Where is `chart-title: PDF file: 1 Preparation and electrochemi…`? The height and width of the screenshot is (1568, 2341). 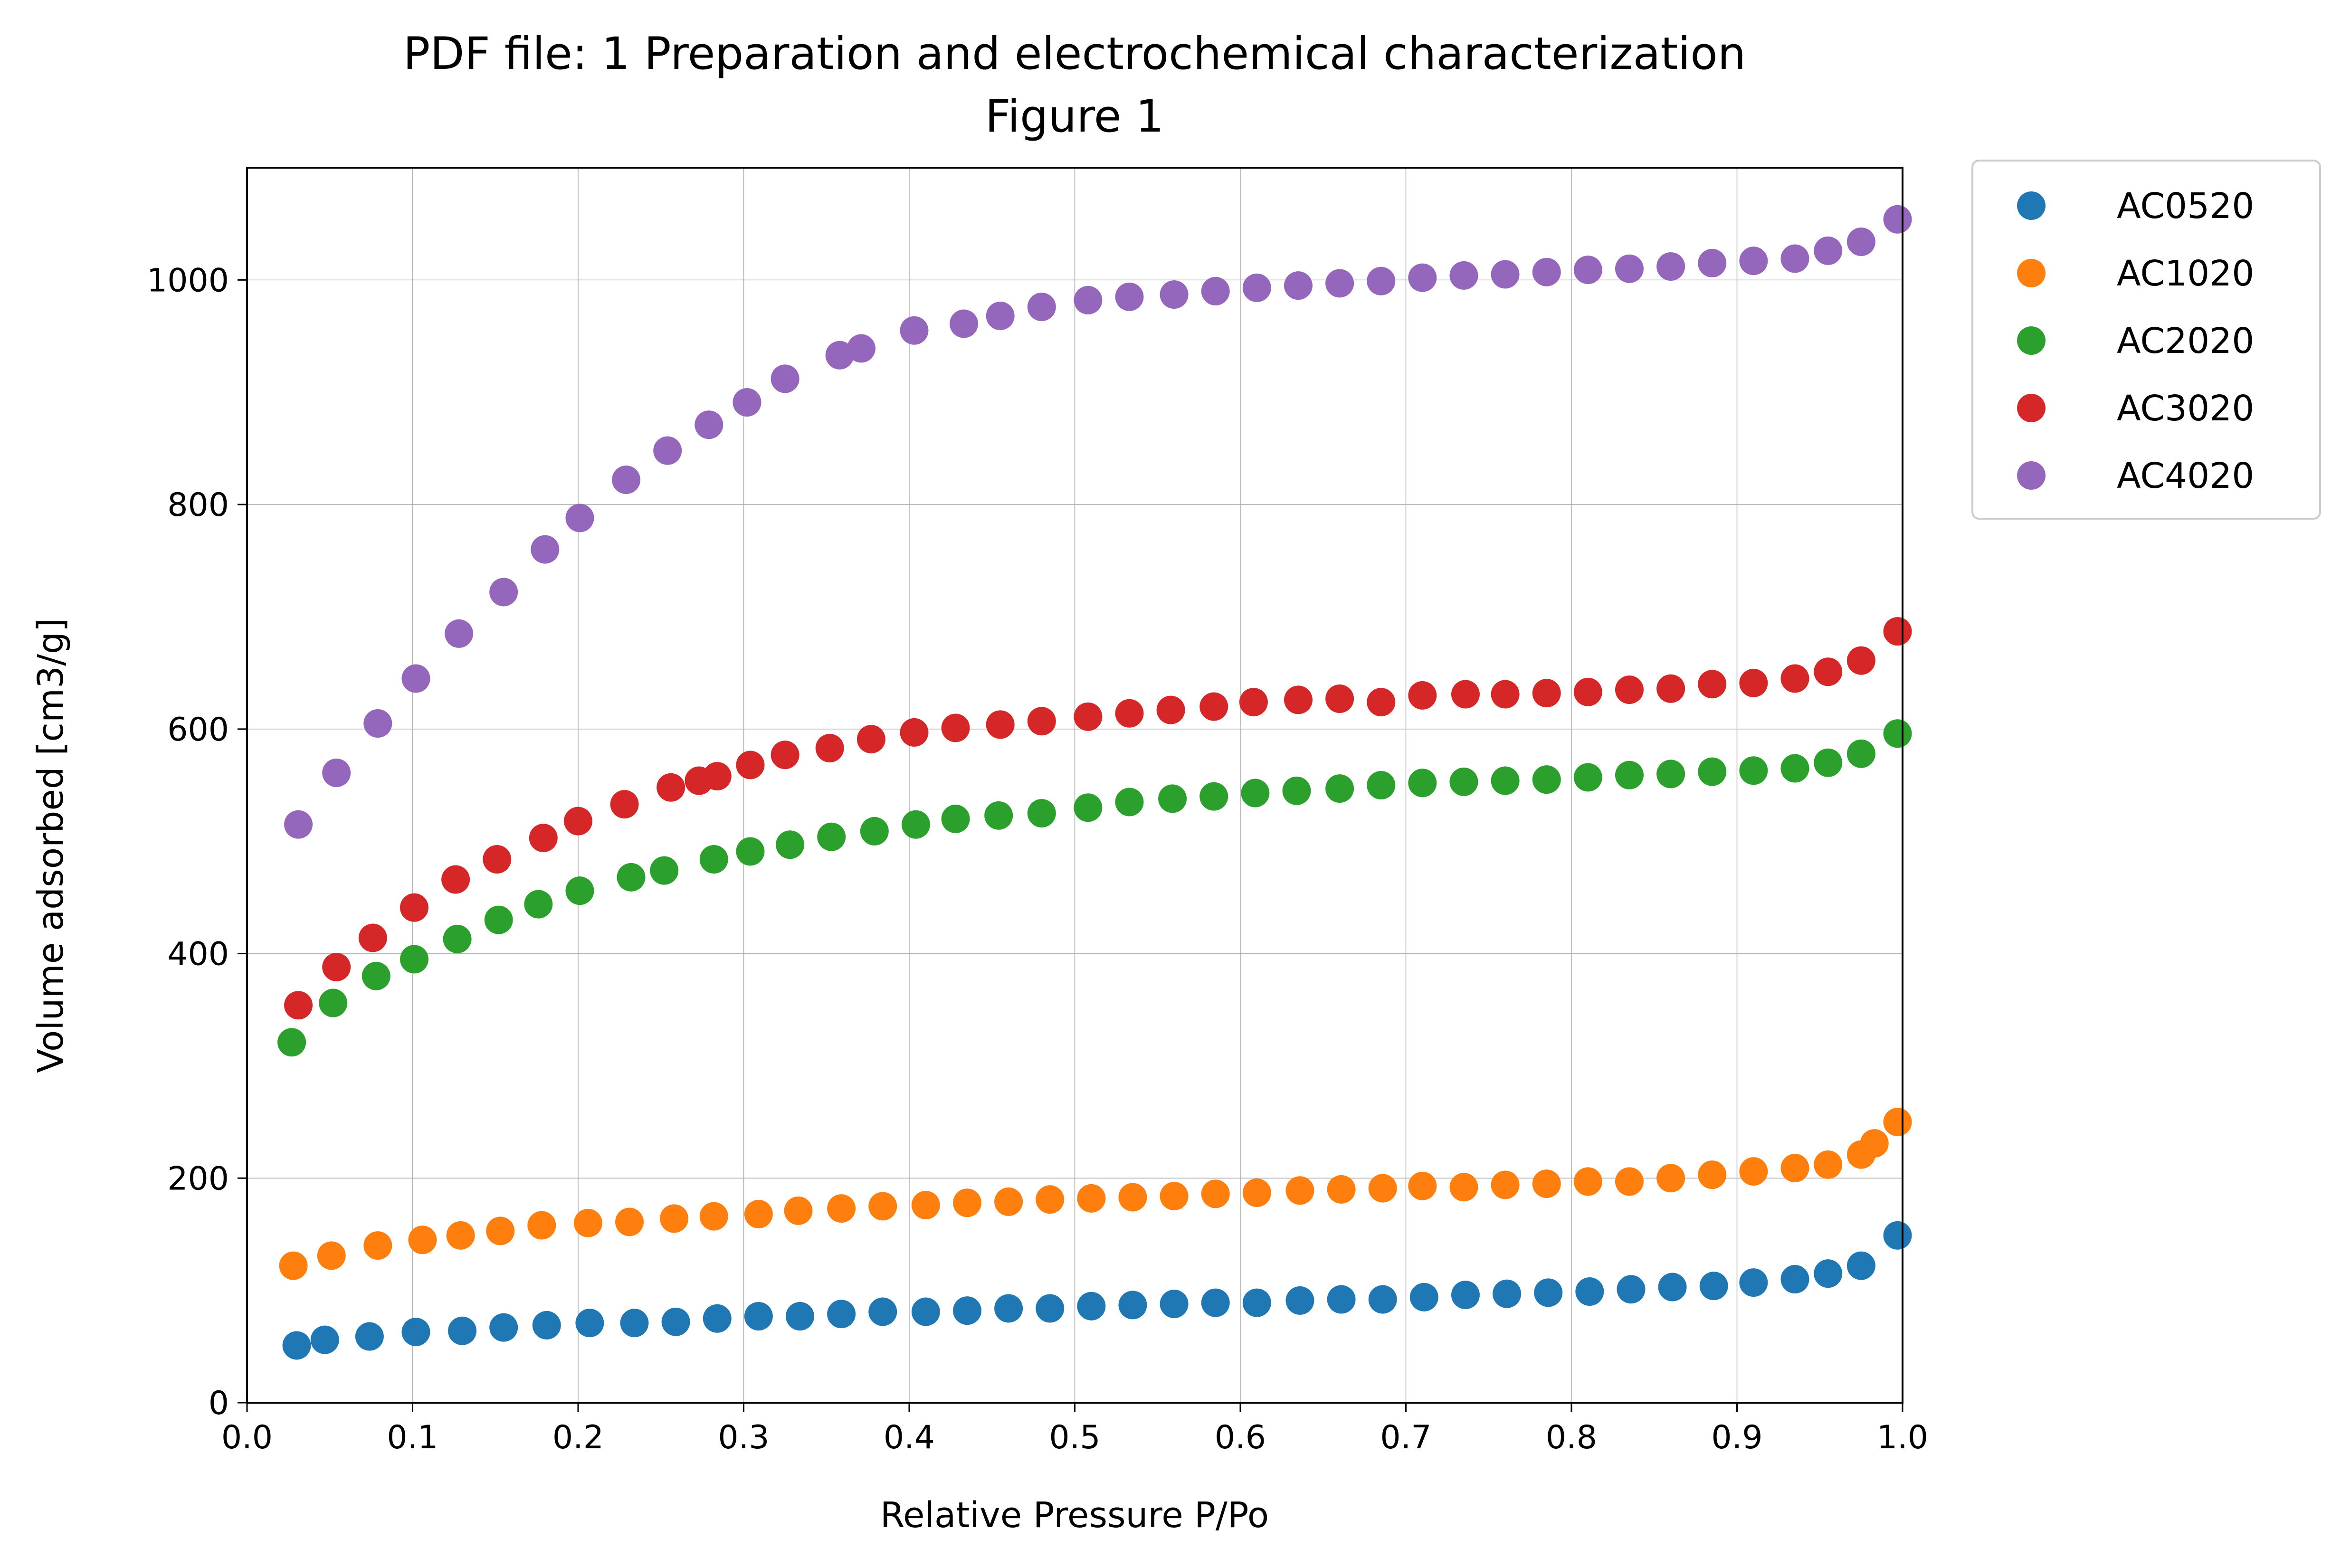 chart-title: PDF file: 1 Preparation and electrochemi… is located at coordinates (1074, 54).